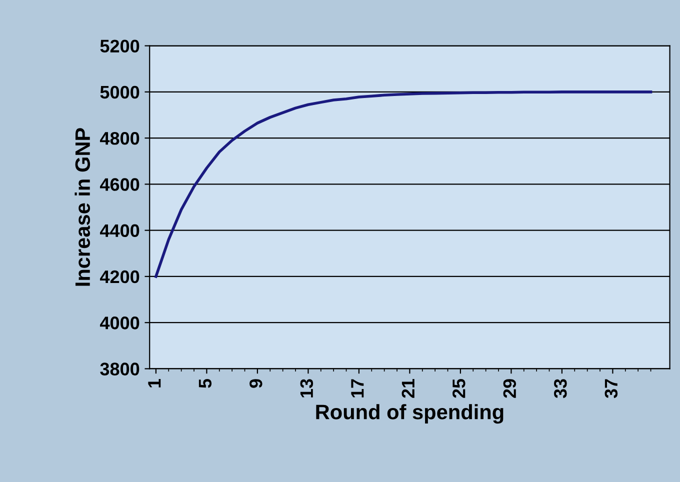 This screenshot has height=482, width=680. I want to click on x-tick-label: 17, so click(357, 388).